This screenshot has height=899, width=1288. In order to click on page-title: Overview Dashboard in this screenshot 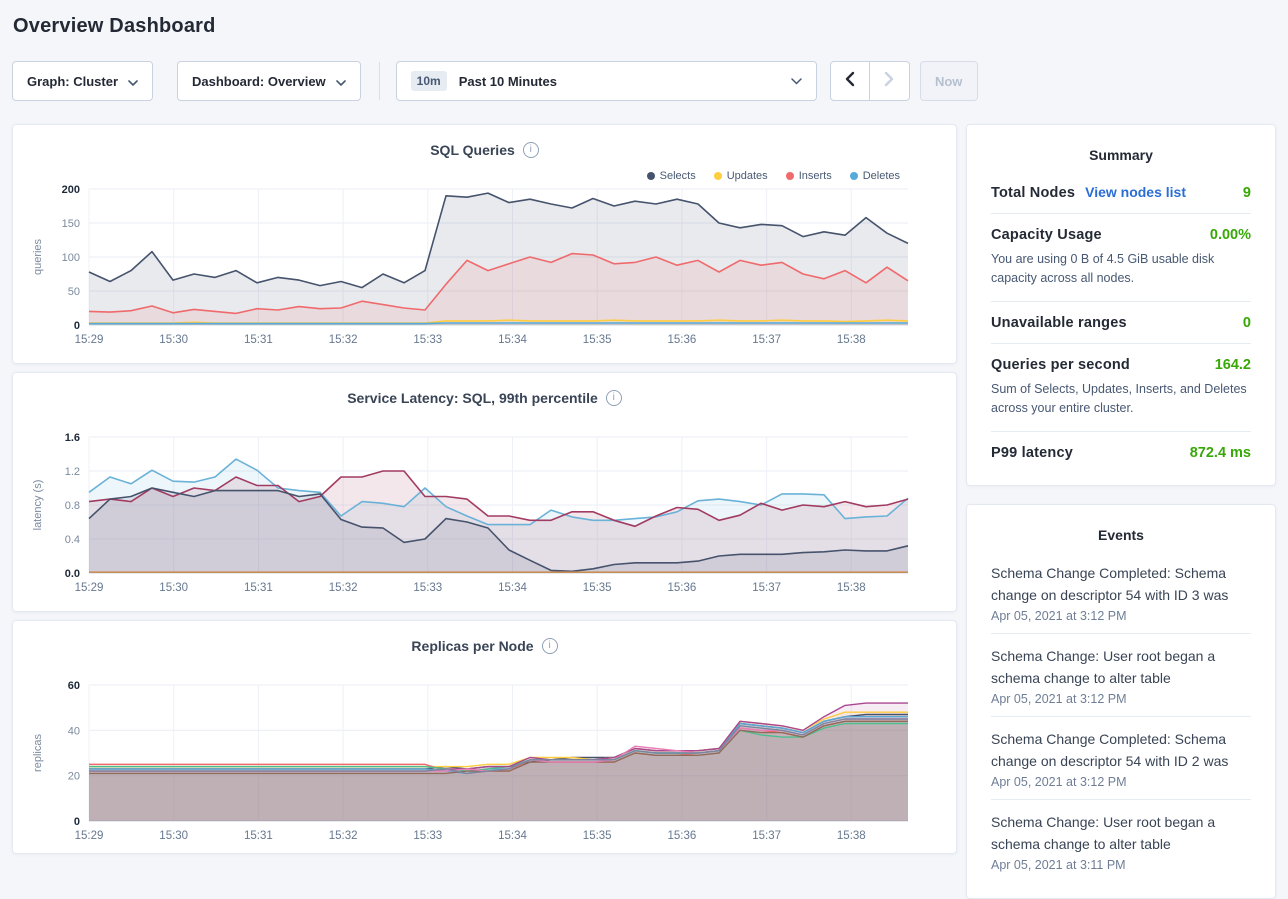, I will do `click(114, 26)`.